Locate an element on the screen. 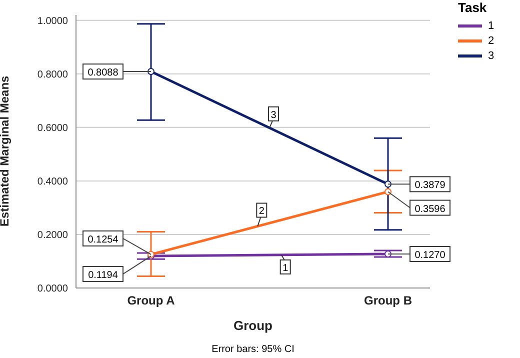 This screenshot has height=358, width=520. data-label: 0.1254 is located at coordinates (103, 240).